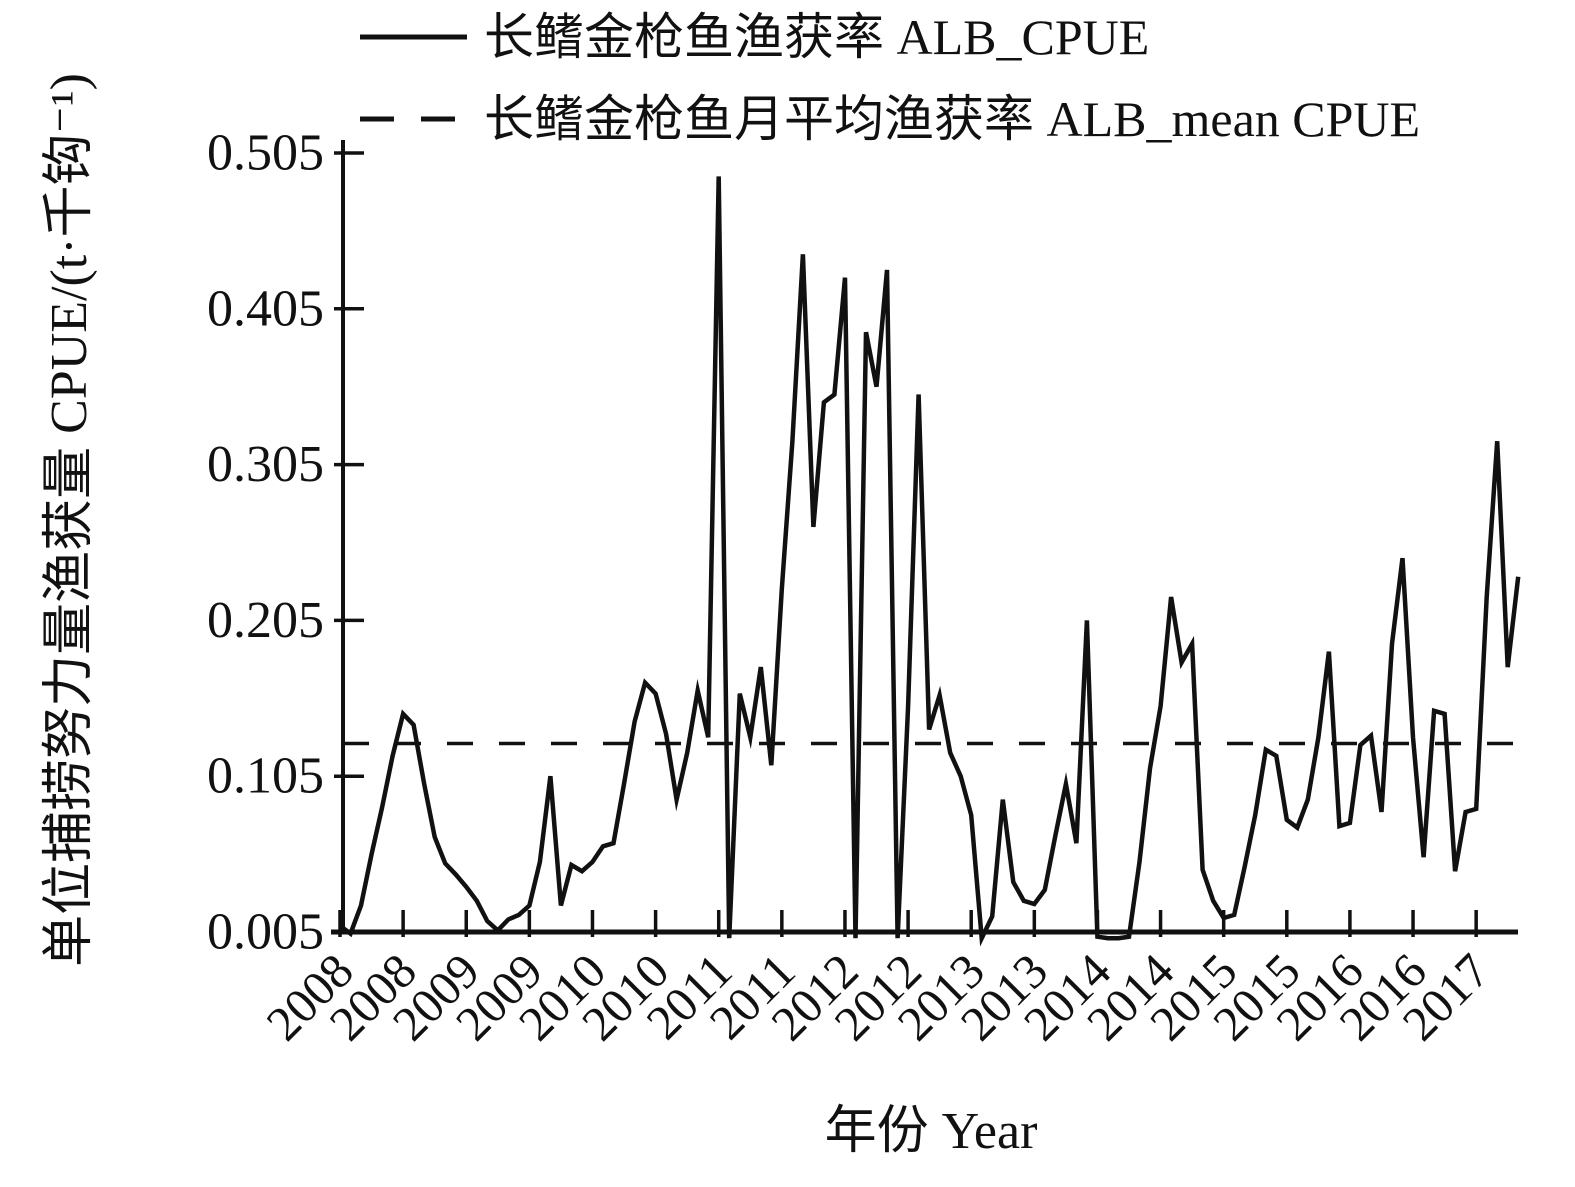 This screenshot has height=1187, width=1575. Describe the element at coordinates (952, 119) in the screenshot. I see `legend-item-alb-mean-cpue: 长鳍金枪鱼月平均渔获率 ALB_mean CPUE` at that location.